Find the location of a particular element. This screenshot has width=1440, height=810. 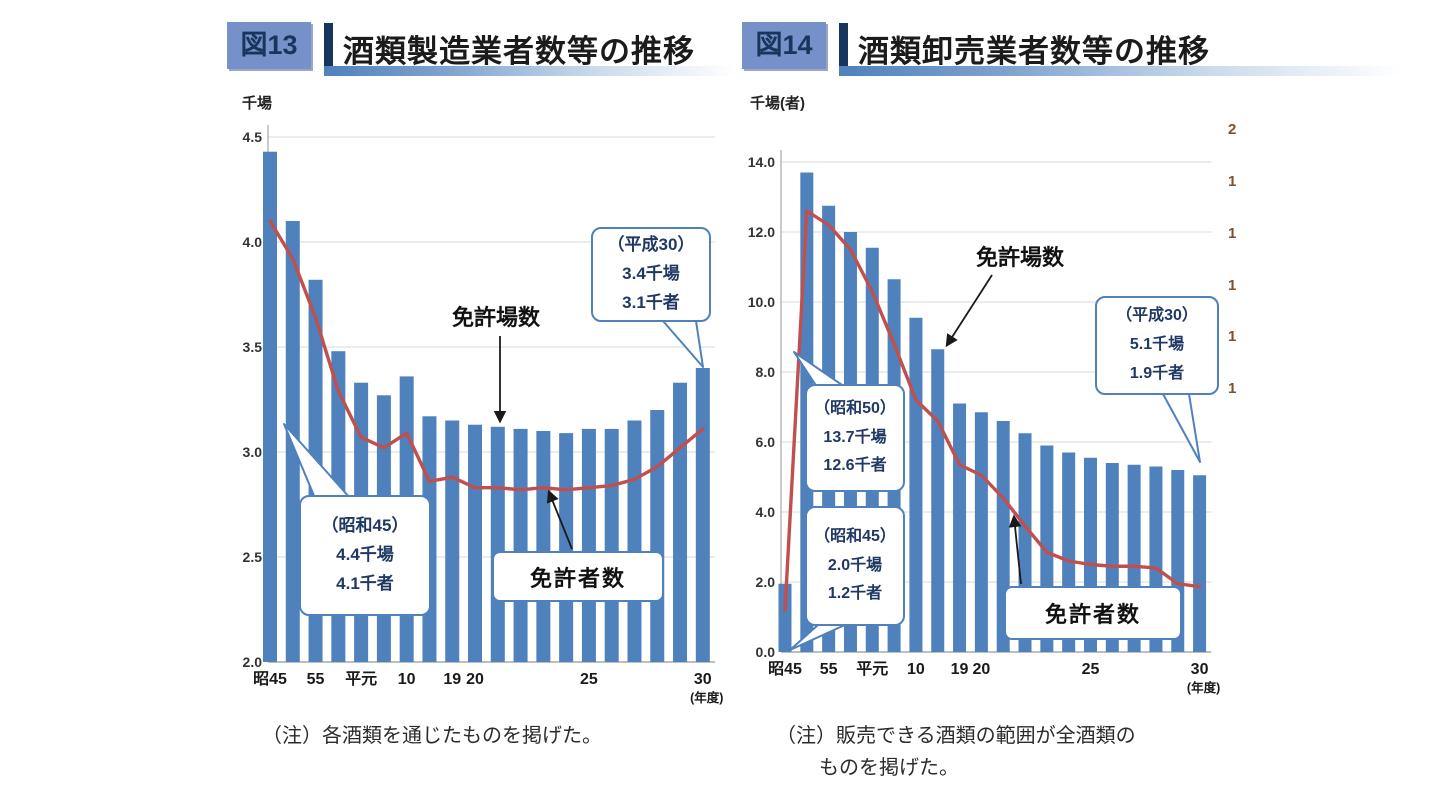

note-line: （注）各酒類を通じたものを掲げた。 is located at coordinates (432, 736).